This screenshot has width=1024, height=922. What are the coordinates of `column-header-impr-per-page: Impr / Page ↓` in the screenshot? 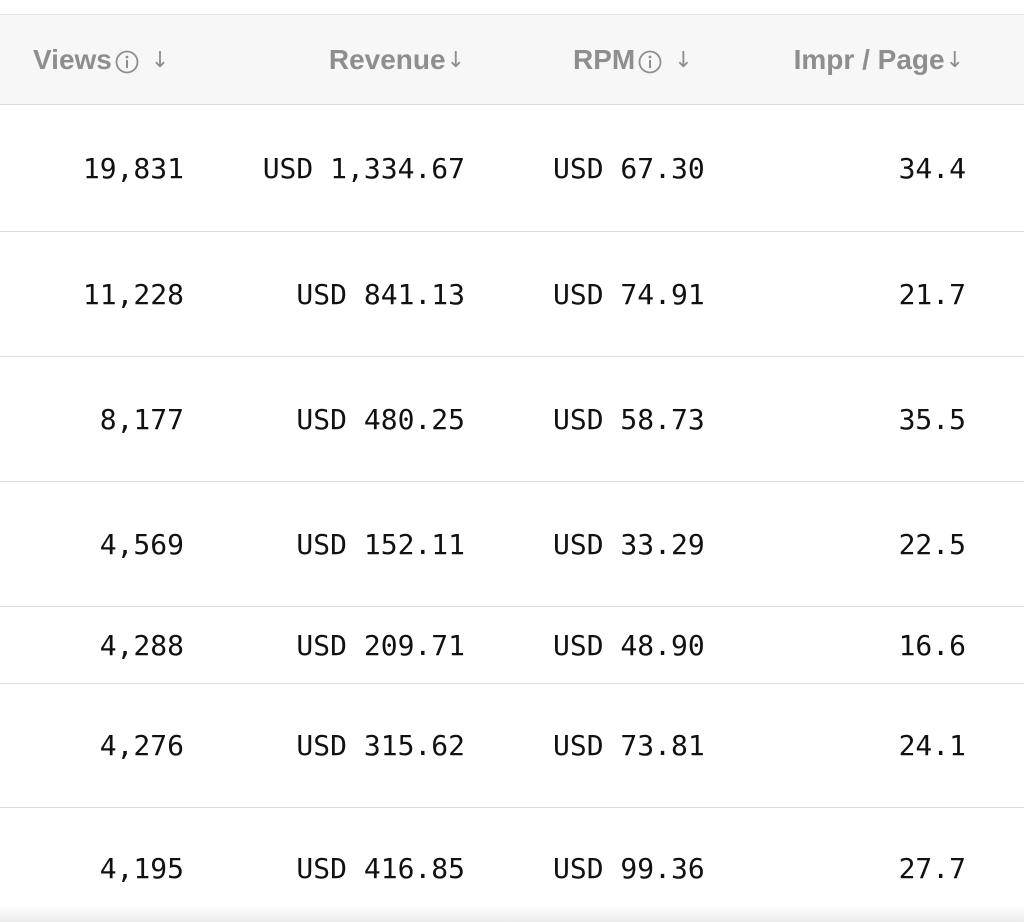 It's located at (879, 59).